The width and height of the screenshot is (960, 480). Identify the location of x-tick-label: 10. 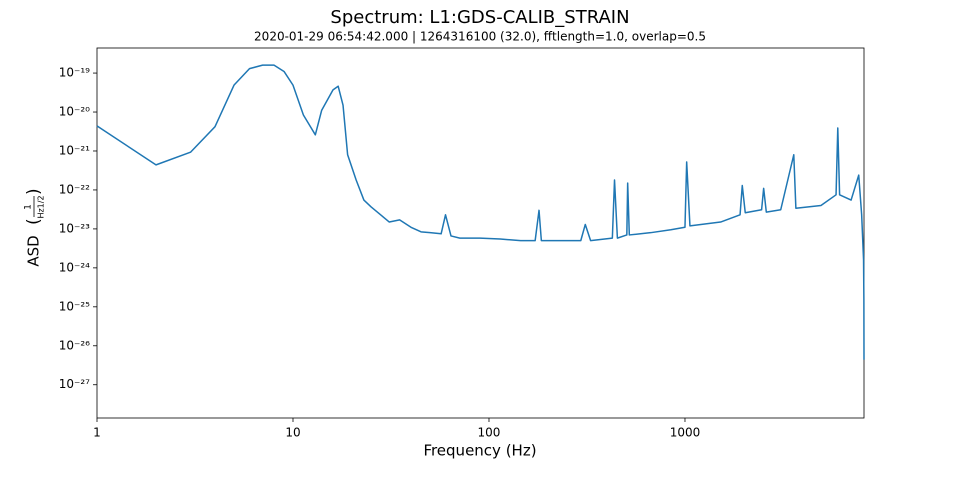
(292, 433).